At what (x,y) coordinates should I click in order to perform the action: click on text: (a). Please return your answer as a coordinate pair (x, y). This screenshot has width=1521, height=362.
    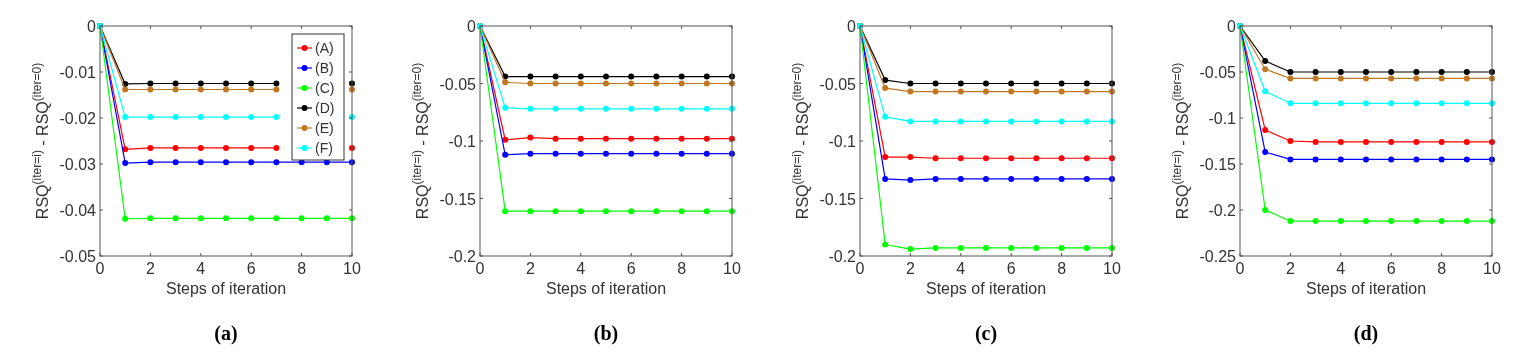
    Looking at the image, I should click on (226, 333).